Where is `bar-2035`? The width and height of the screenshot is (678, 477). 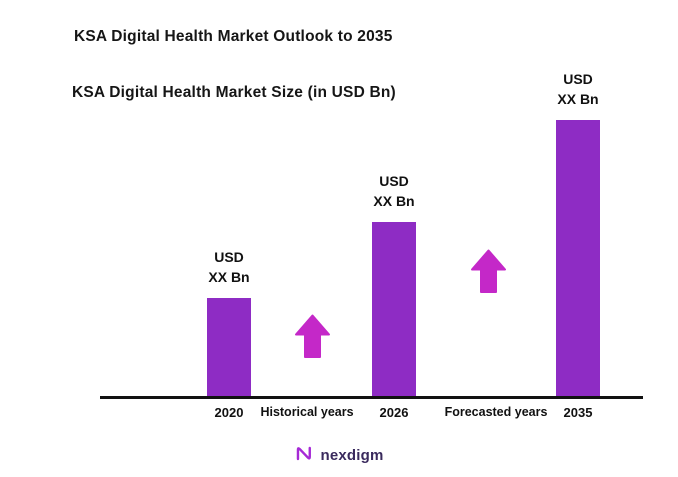 bar-2035 is located at coordinates (578, 259).